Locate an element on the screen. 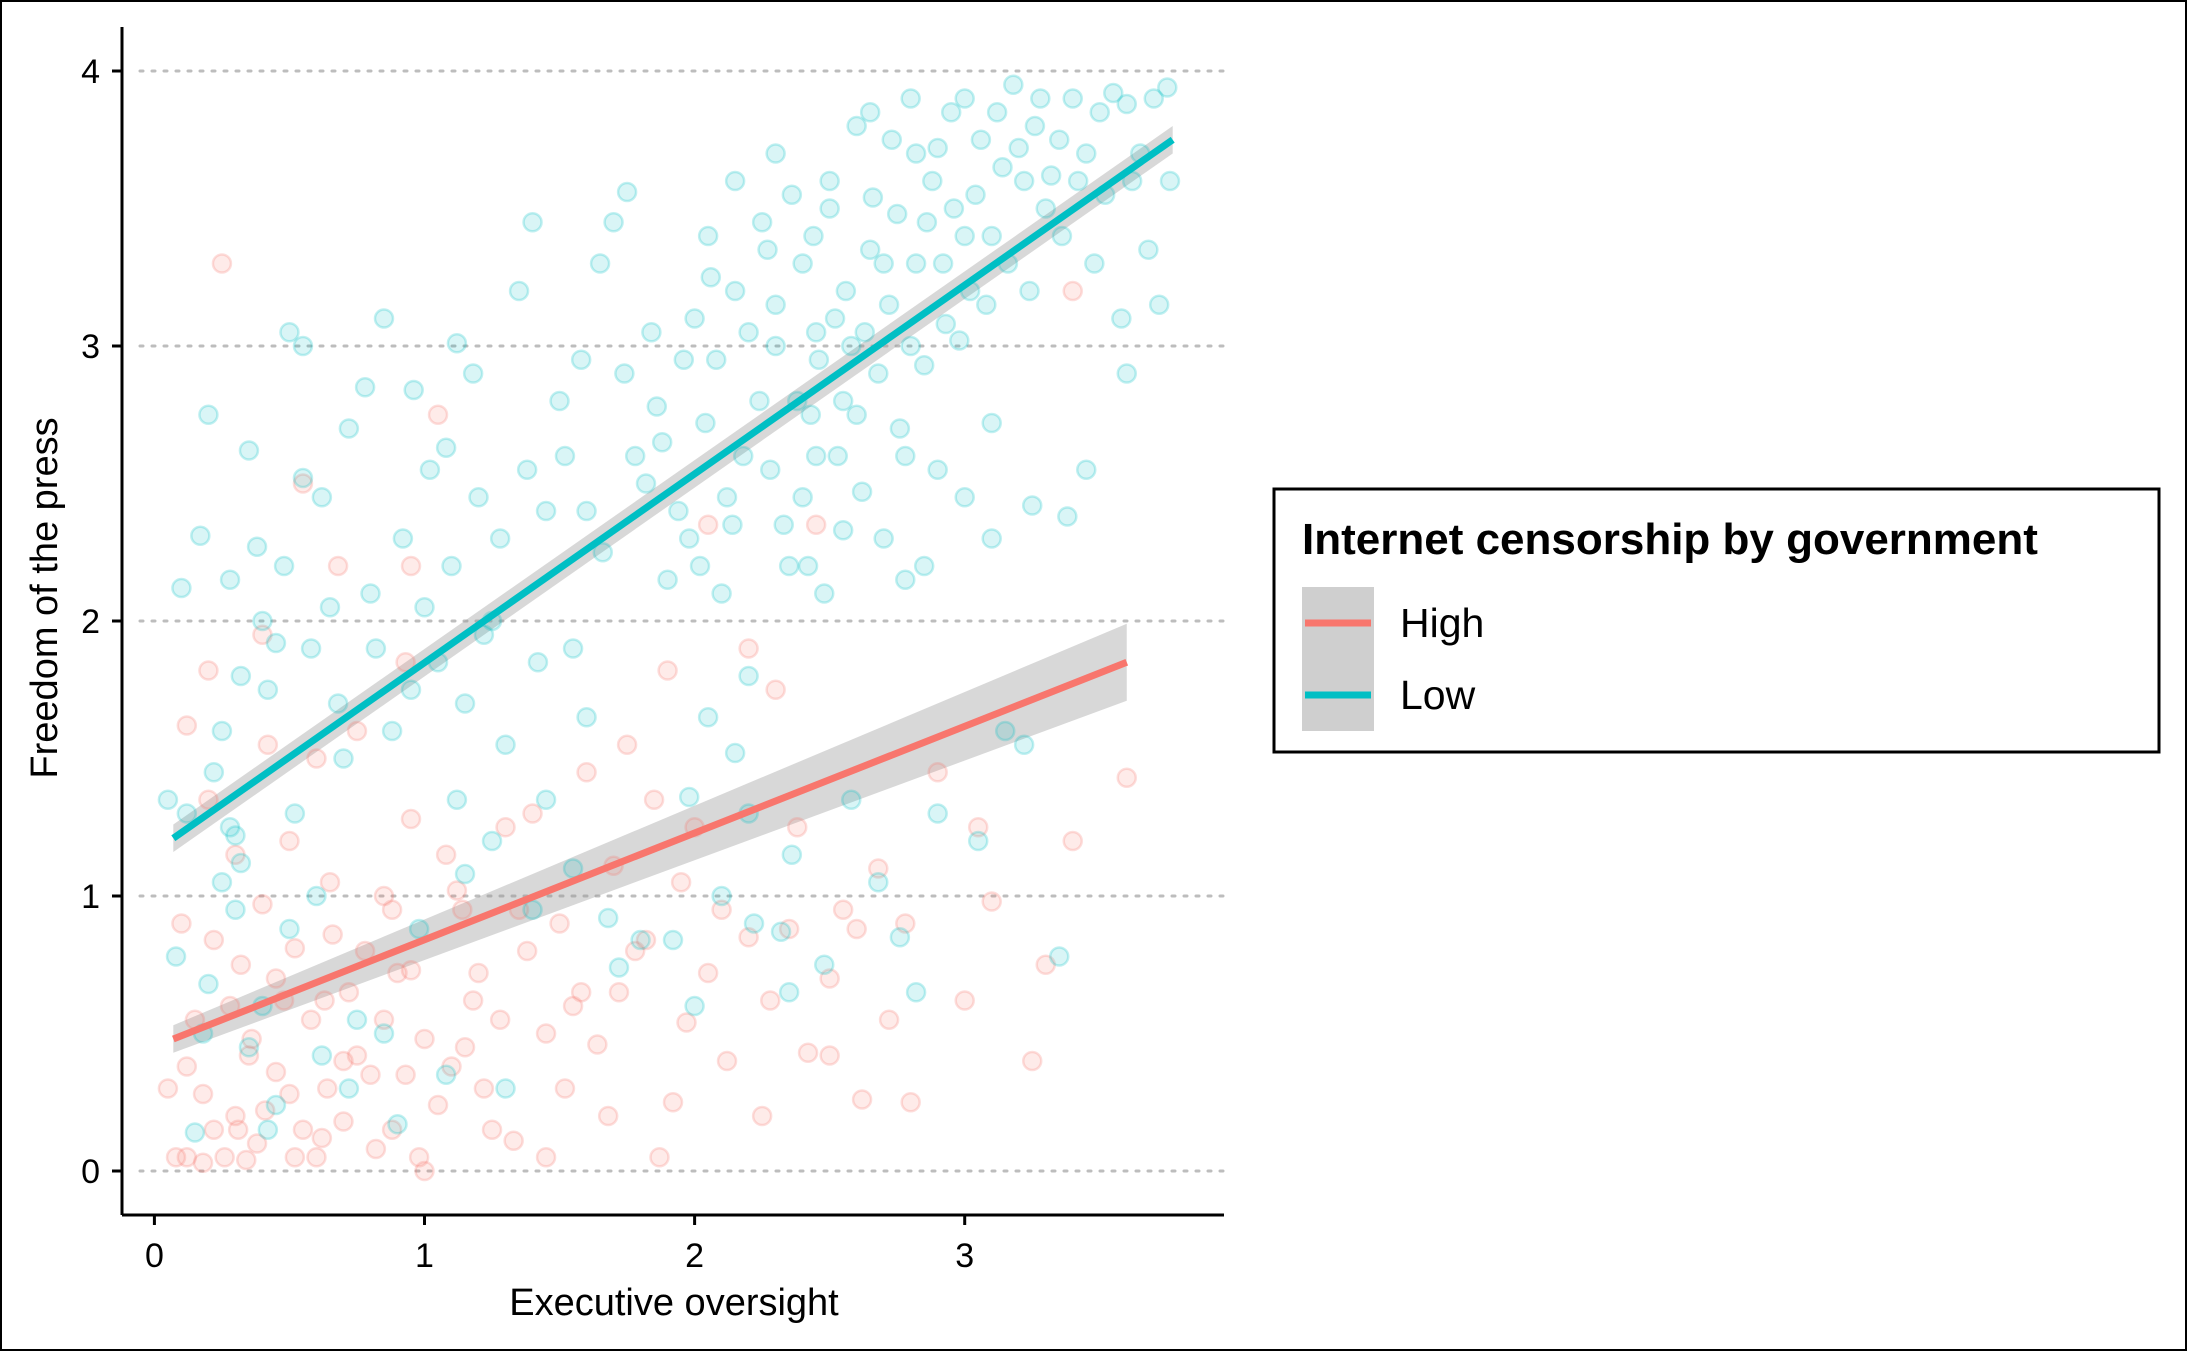 The image size is (2187, 1351). legend-box is located at coordinates (1716, 620).